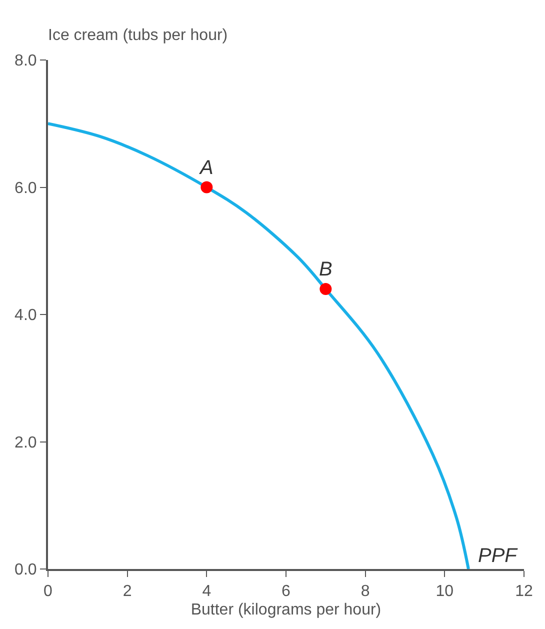  Describe the element at coordinates (286, 591) in the screenshot. I see `x-tick-label: 6` at that location.